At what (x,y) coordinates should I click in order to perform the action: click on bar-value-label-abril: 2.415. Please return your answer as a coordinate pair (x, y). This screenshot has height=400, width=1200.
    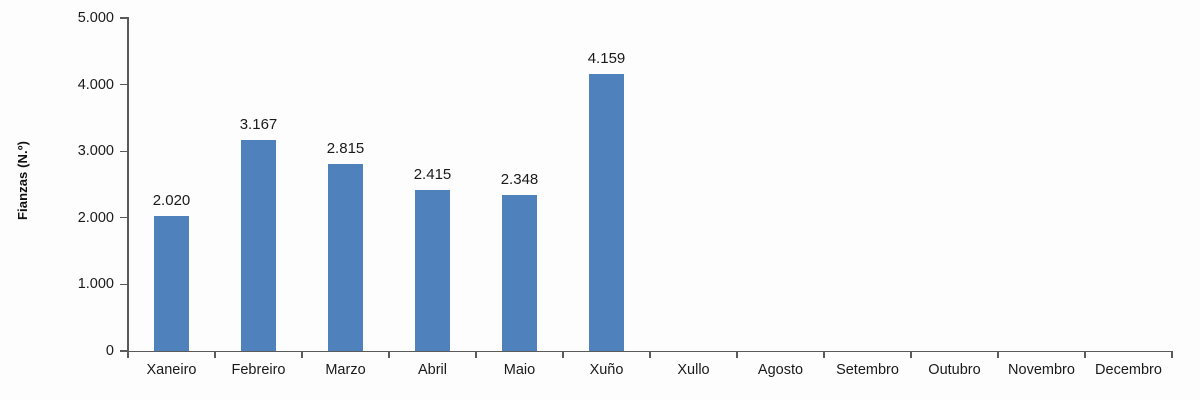
    Looking at the image, I should click on (432, 175).